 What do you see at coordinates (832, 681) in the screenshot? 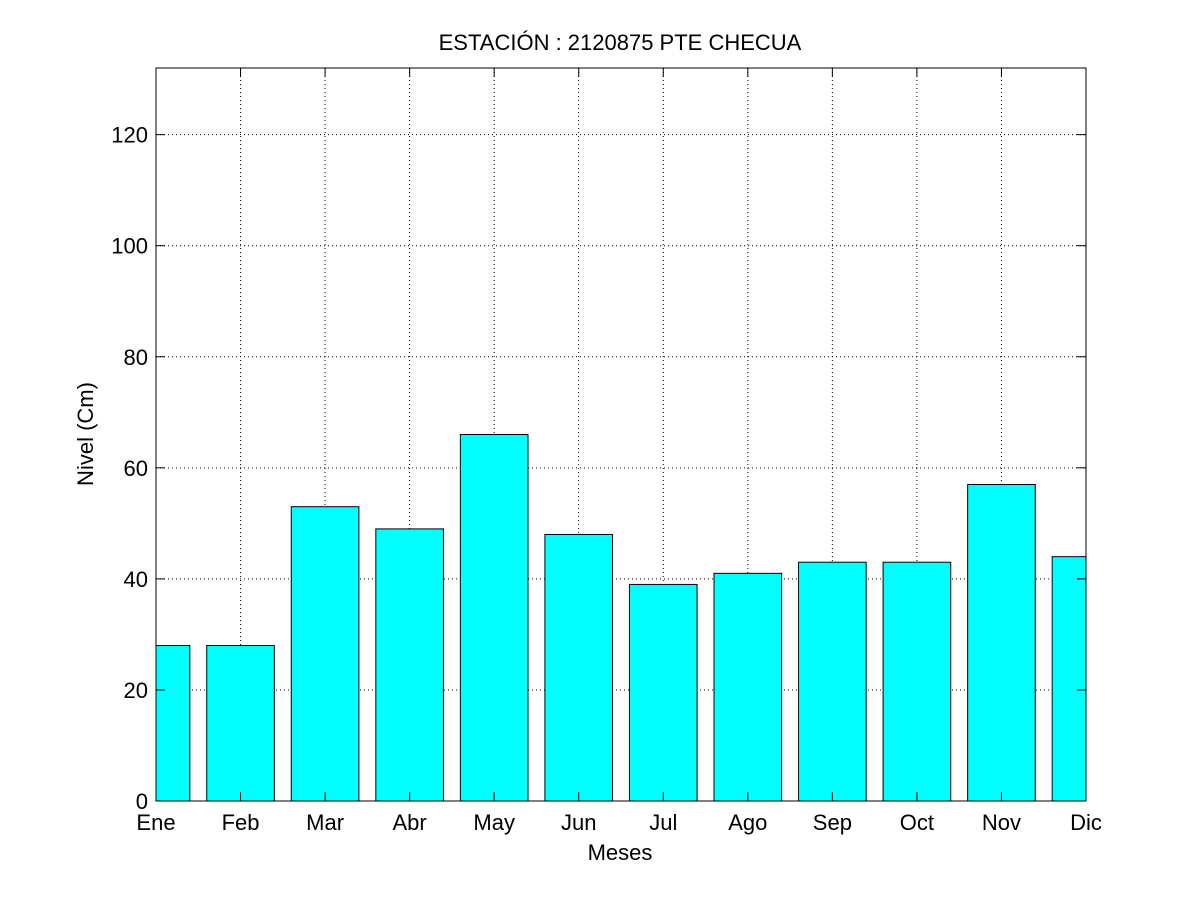
I see `bar-sep` at bounding box center [832, 681].